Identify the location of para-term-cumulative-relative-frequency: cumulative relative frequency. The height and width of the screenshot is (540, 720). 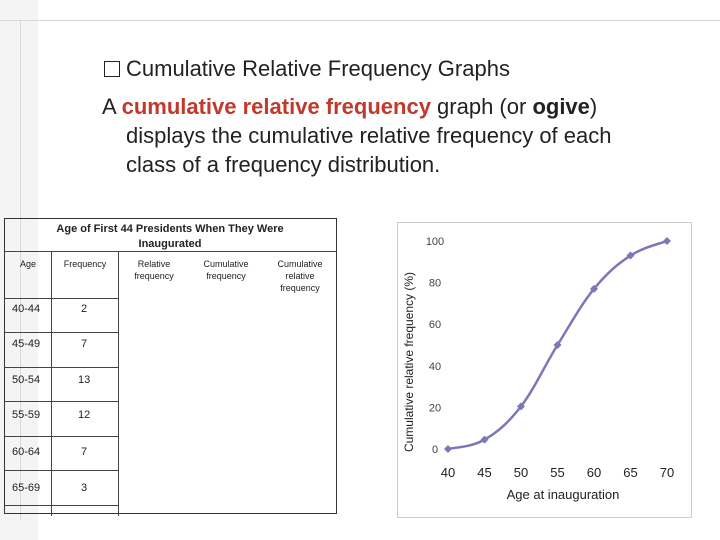
(276, 106).